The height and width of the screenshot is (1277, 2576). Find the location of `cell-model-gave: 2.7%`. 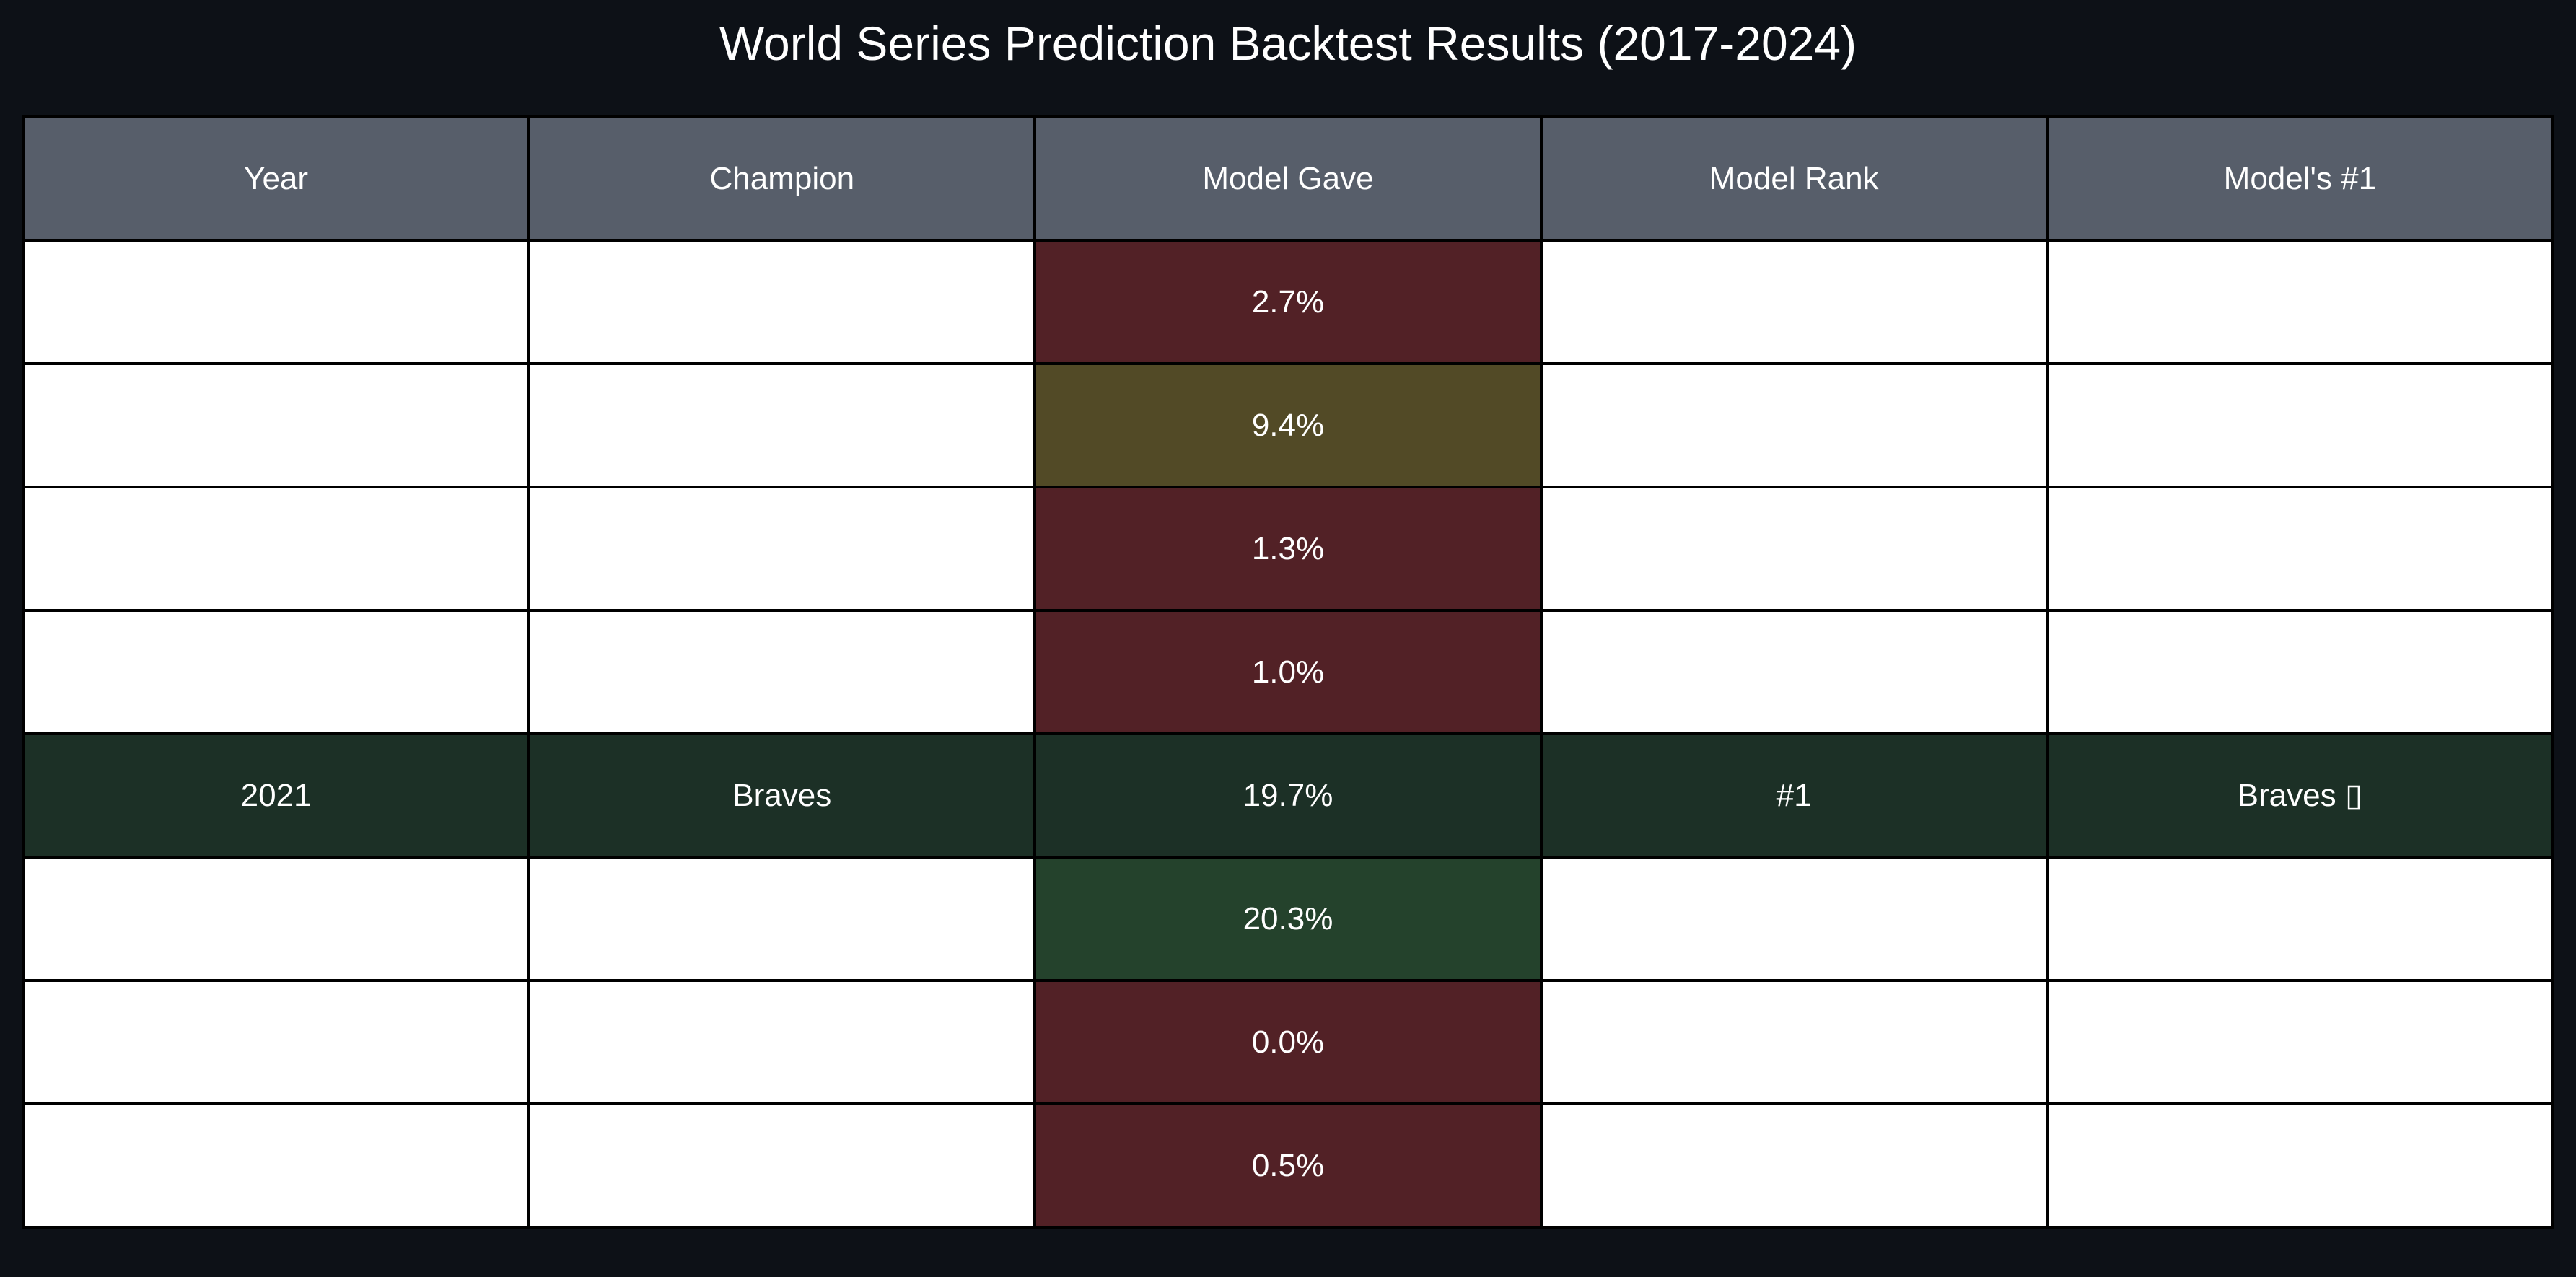

cell-model-gave: 2.7% is located at coordinates (1288, 302).